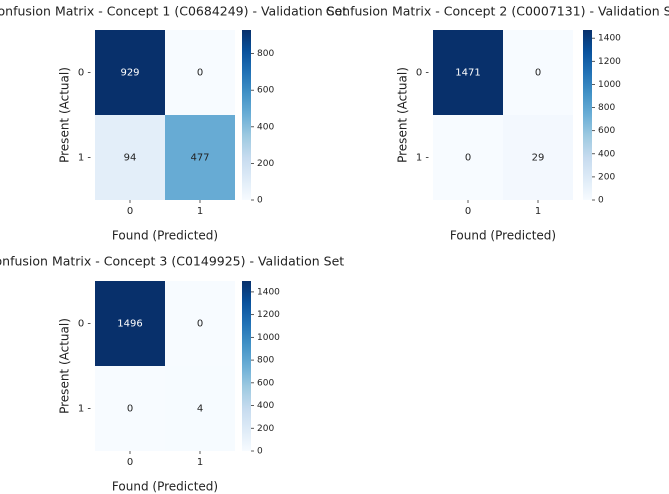 The height and width of the screenshot is (494, 669). I want to click on cell-value-label: 1471, so click(467, 73).